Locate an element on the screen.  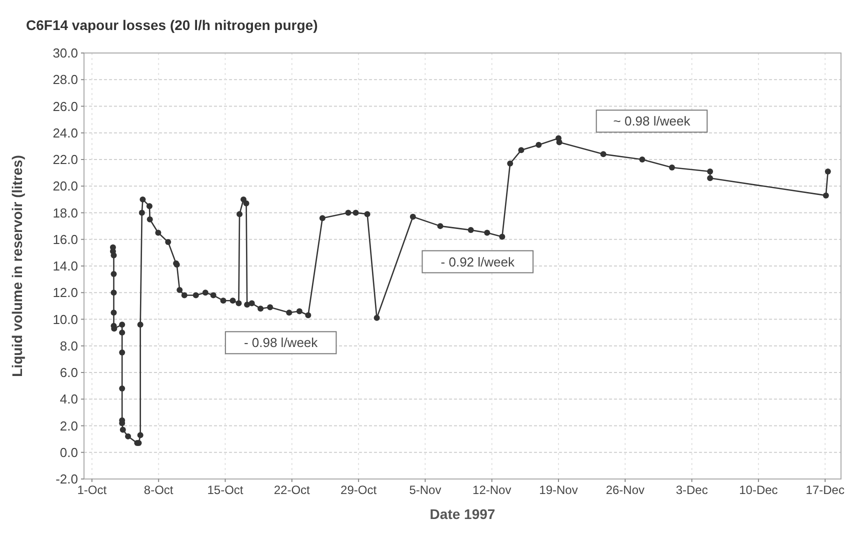
x-tick-label: 29-Oct is located at coordinates (359, 490).